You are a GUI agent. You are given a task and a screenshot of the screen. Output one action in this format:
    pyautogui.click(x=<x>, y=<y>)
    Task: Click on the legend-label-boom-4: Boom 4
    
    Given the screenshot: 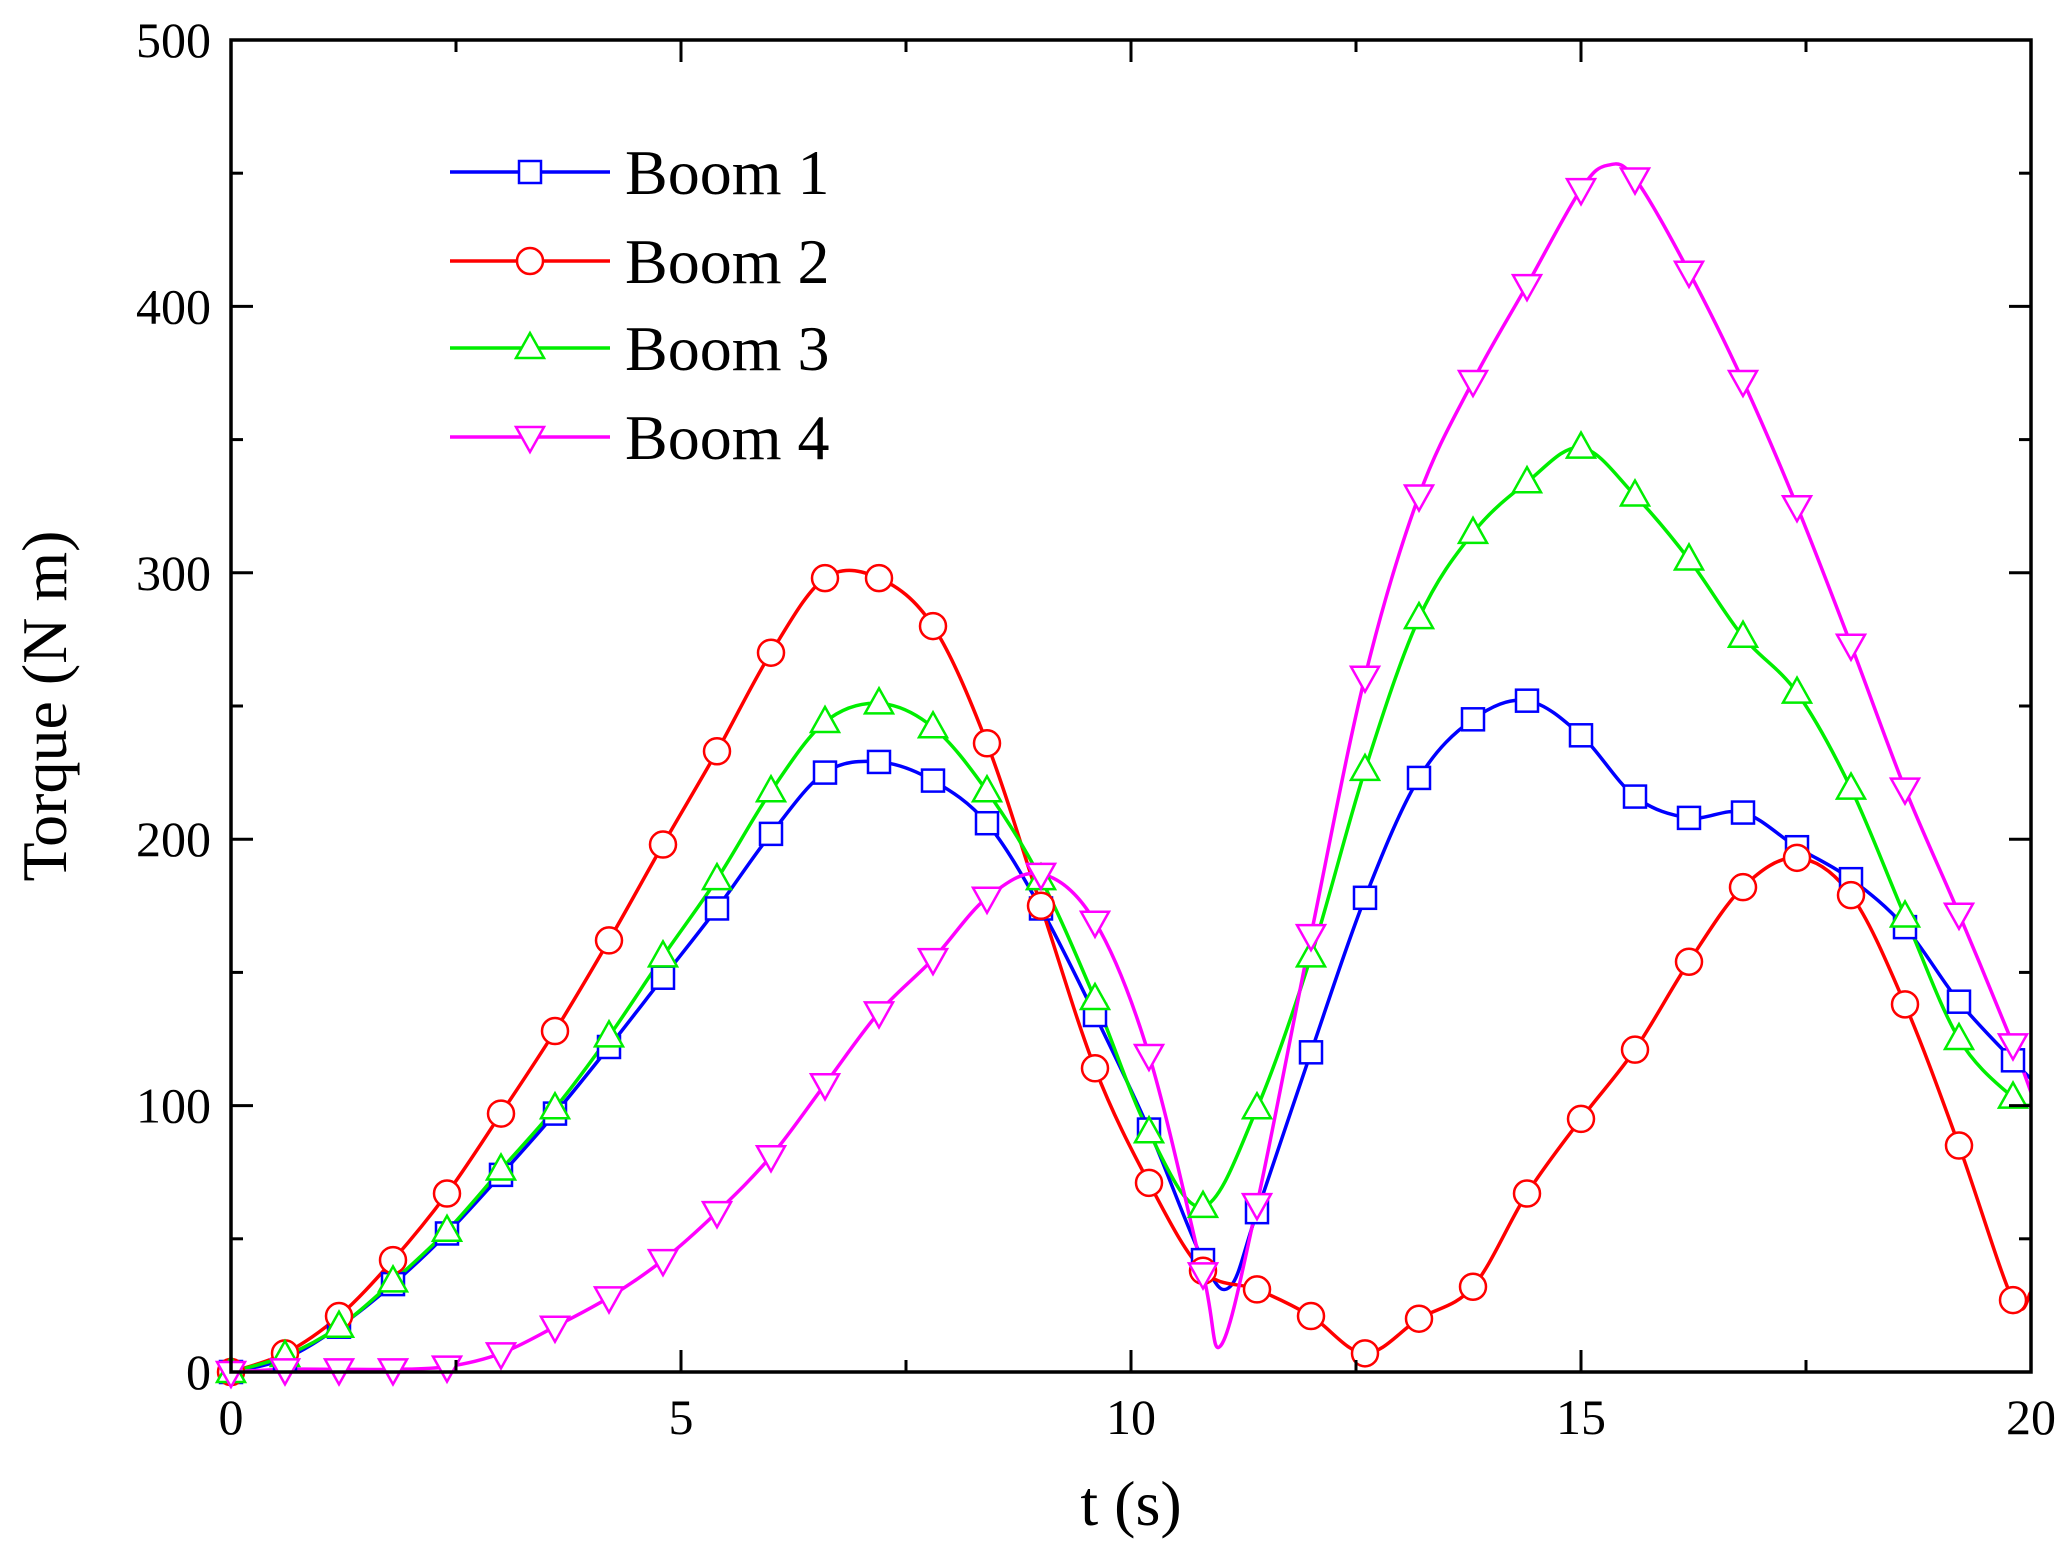 What is the action you would take?
    pyautogui.click(x=727, y=437)
    